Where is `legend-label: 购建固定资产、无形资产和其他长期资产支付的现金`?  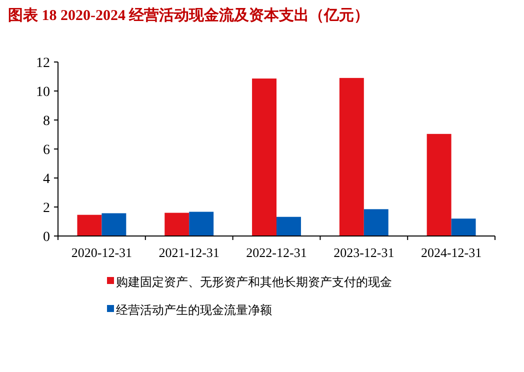 legend-label: 购建固定资产、无形资产和其他长期资产支付的现金 is located at coordinates (254, 282).